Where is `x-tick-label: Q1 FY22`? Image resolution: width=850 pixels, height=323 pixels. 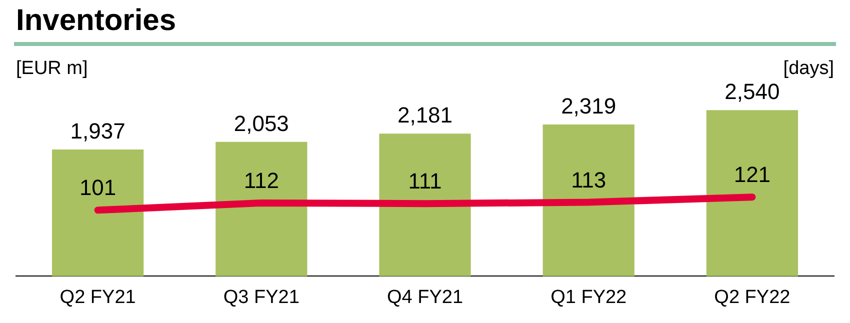 x-tick-label: Q1 FY22 is located at coordinates (588, 297).